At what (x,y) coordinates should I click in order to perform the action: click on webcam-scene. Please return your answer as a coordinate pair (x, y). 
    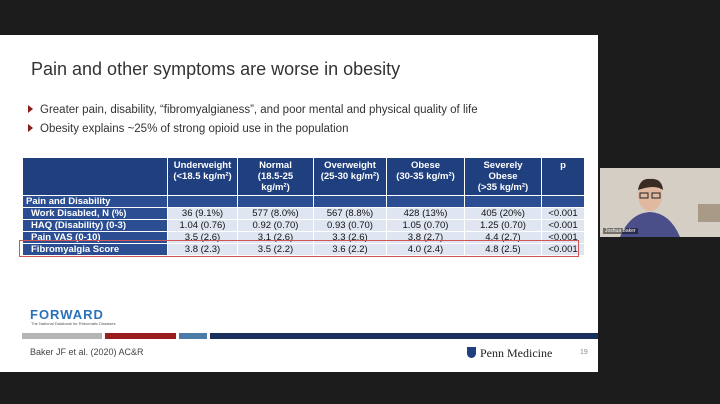
    Looking at the image, I should click on (660, 202).